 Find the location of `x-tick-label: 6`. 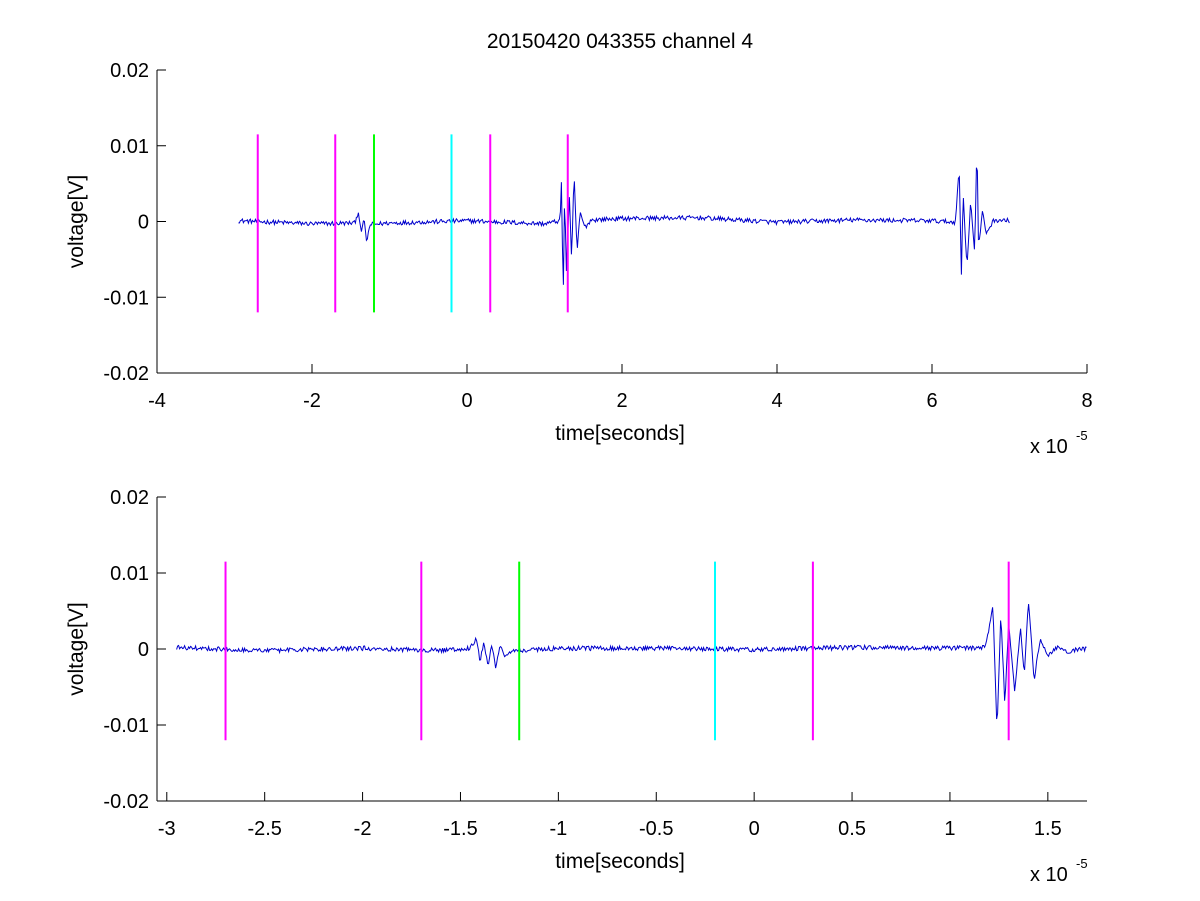

x-tick-label: 6 is located at coordinates (931, 401).